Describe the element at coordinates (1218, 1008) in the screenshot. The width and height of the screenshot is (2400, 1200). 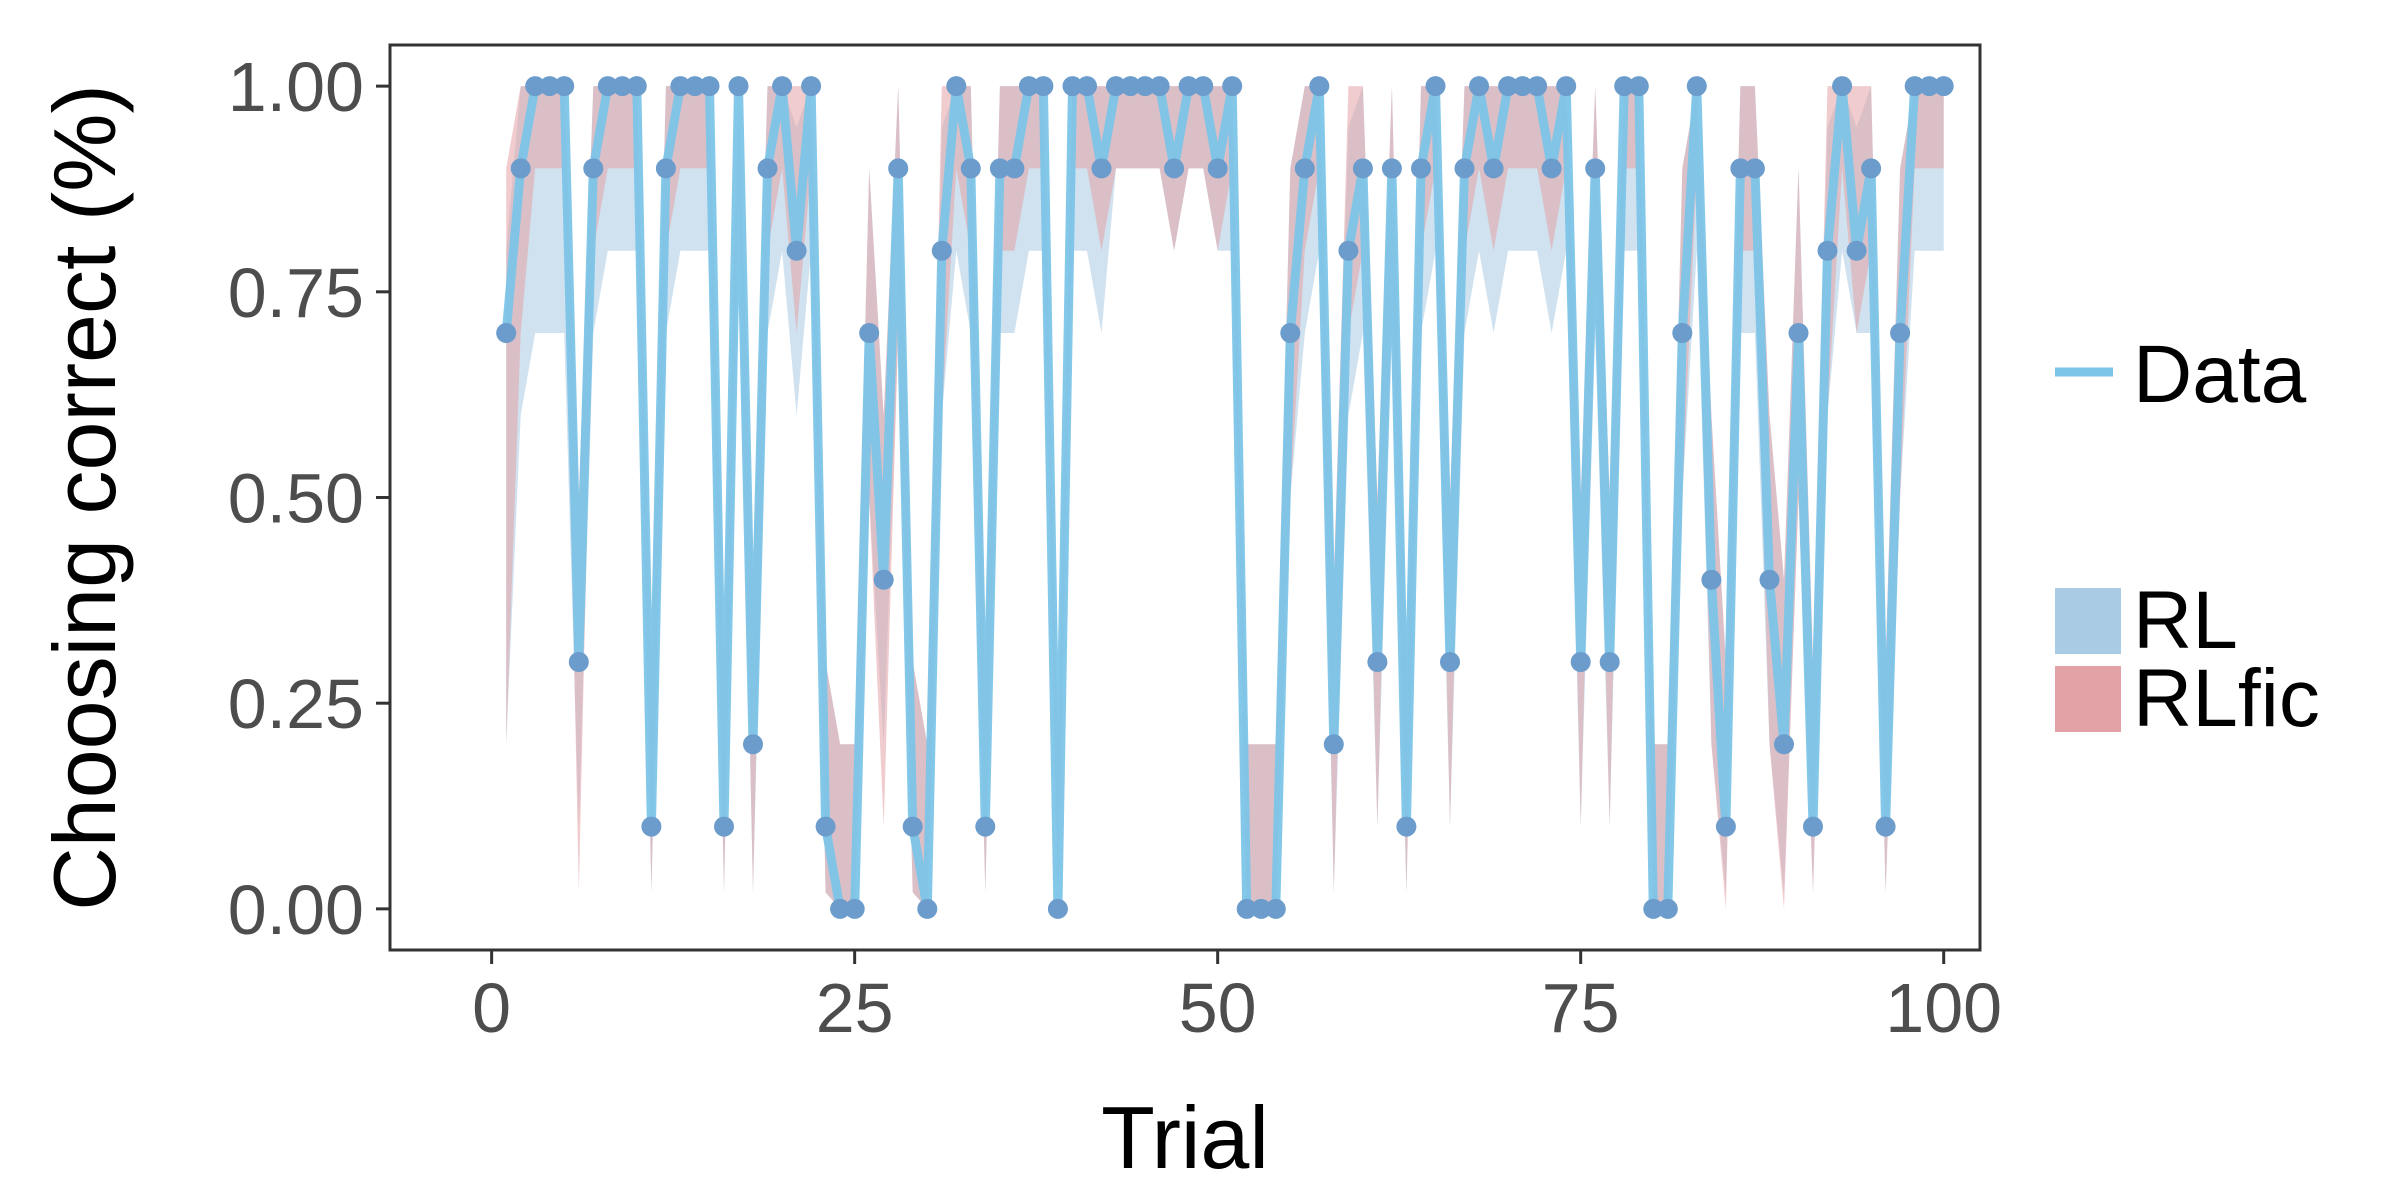
I see `x-tick-label: 50` at that location.